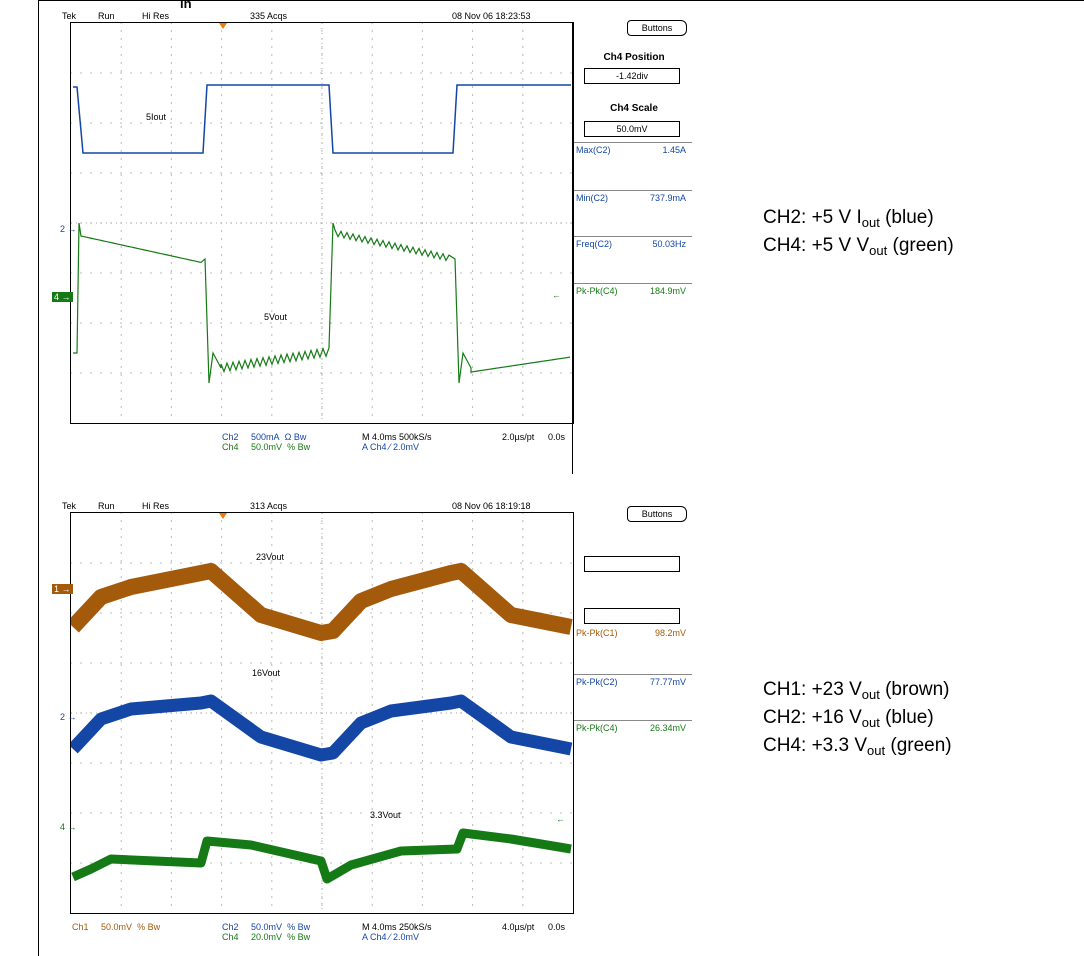  Describe the element at coordinates (848, 718) in the screenshot. I see `legend-row: CH2: +16 Vout (blue)` at that location.